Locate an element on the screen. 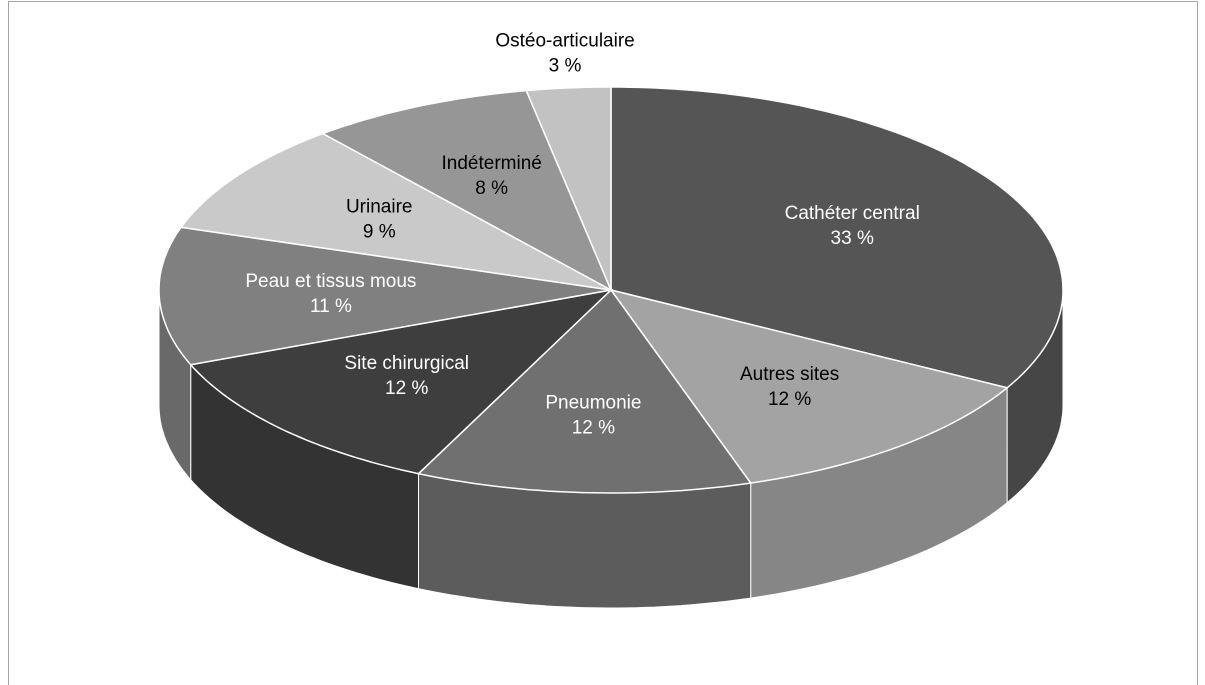 This screenshot has width=1205, height=685. category-label: Urinaire is located at coordinates (379, 206).